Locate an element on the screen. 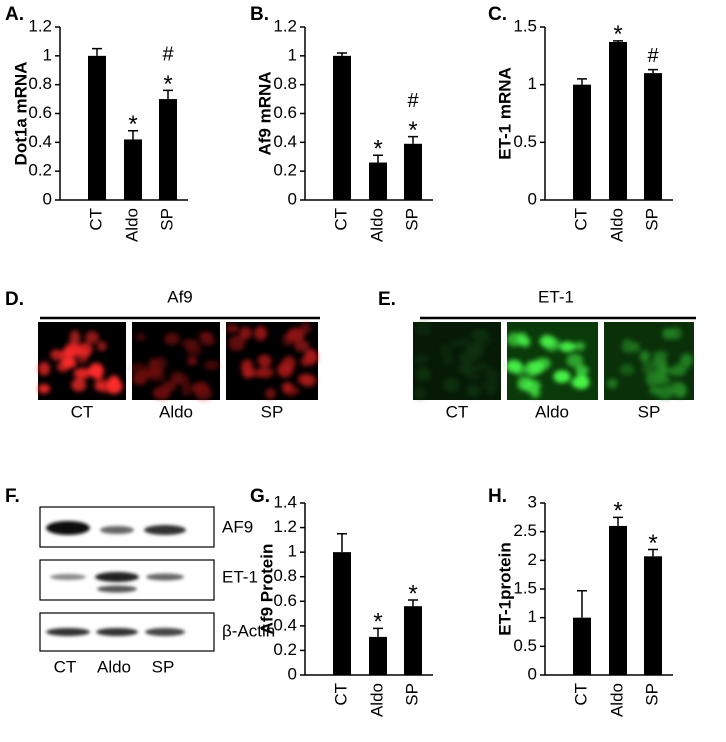 The width and height of the screenshot is (726, 742). lane-label: Aldo is located at coordinates (114, 666).